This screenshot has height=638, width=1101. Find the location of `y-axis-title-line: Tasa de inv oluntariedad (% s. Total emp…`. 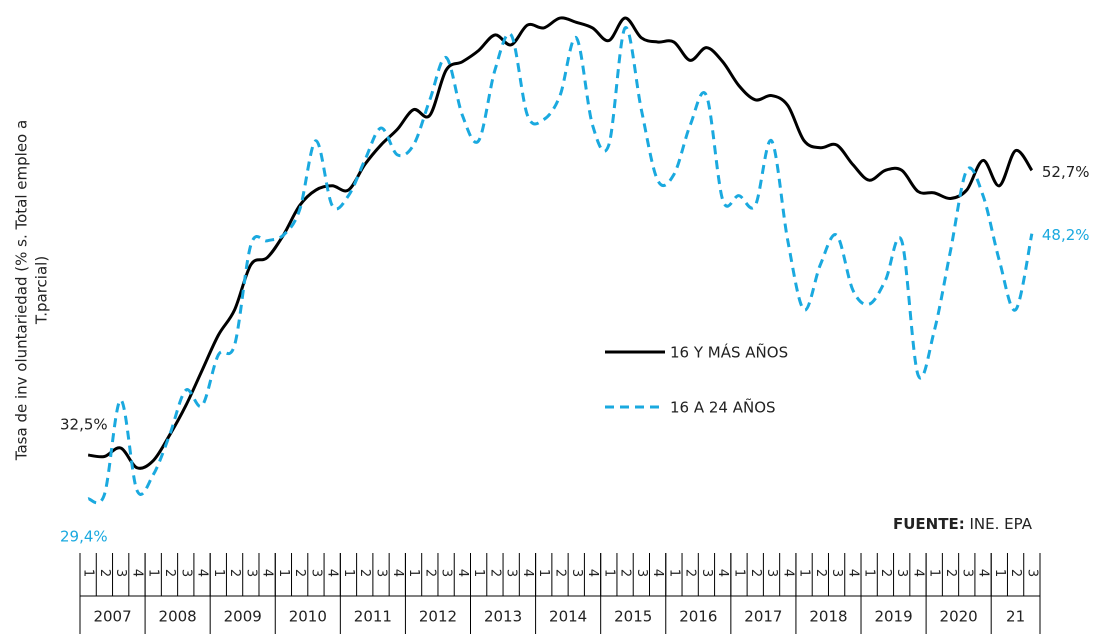

y-axis-title-line: Tasa de inv oluntariedad (% s. Total emp… is located at coordinates (22, 290).